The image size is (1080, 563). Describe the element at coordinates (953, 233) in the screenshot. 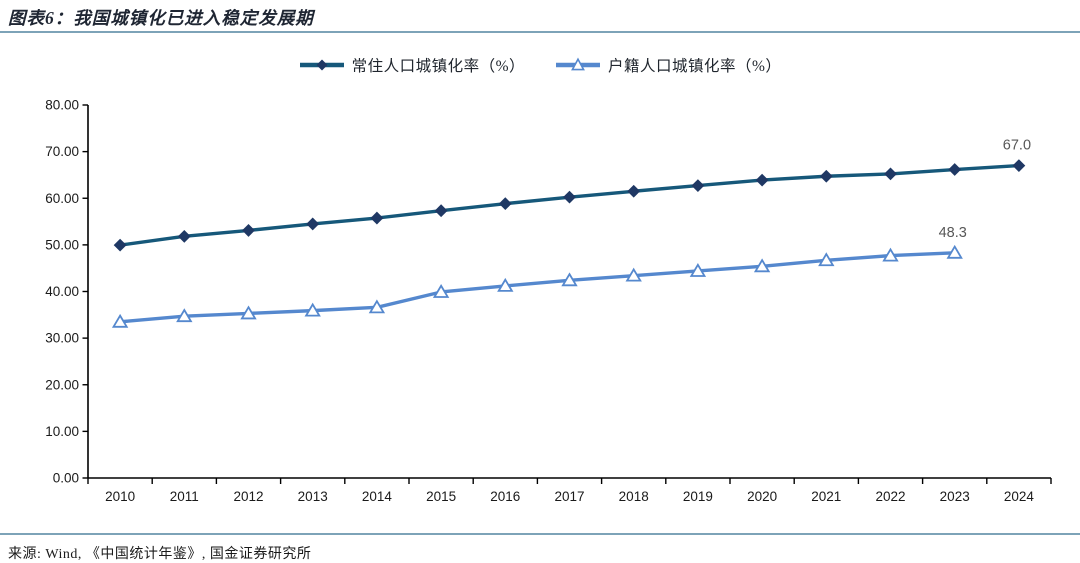

I see `series-end-label-1: 48.3` at that location.